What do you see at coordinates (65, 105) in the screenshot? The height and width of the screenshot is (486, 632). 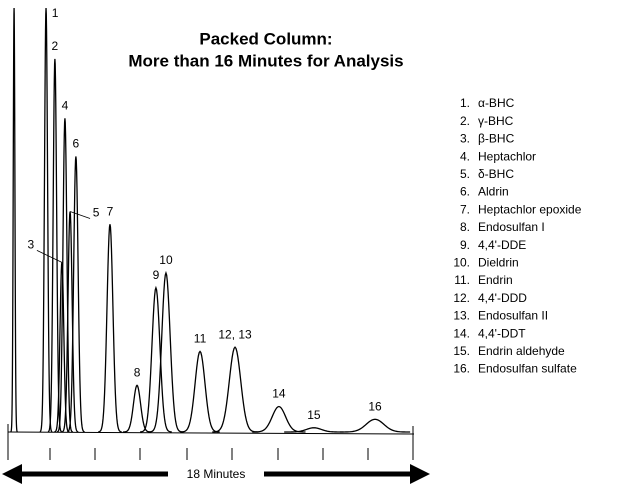 I see `peak-label: 4` at bounding box center [65, 105].